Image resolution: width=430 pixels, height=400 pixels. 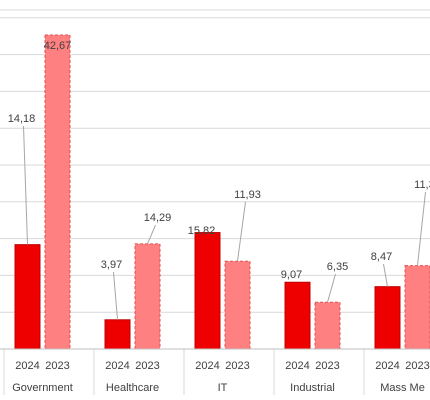 I want to click on bar-government-2023, so click(x=57, y=192).